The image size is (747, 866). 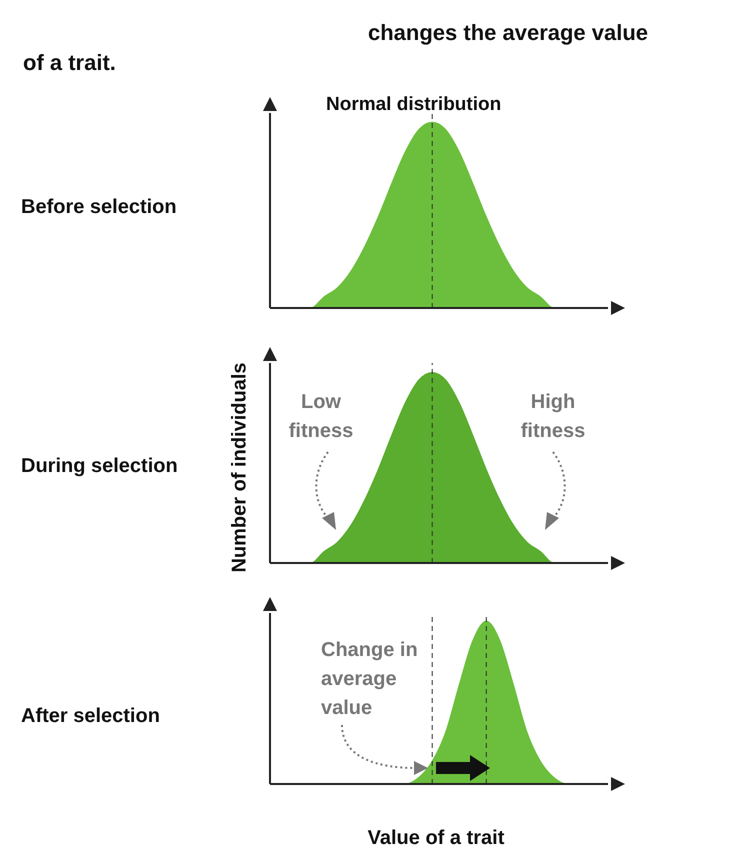 I want to click on x-axis-title: Value of a trait, so click(x=436, y=838).